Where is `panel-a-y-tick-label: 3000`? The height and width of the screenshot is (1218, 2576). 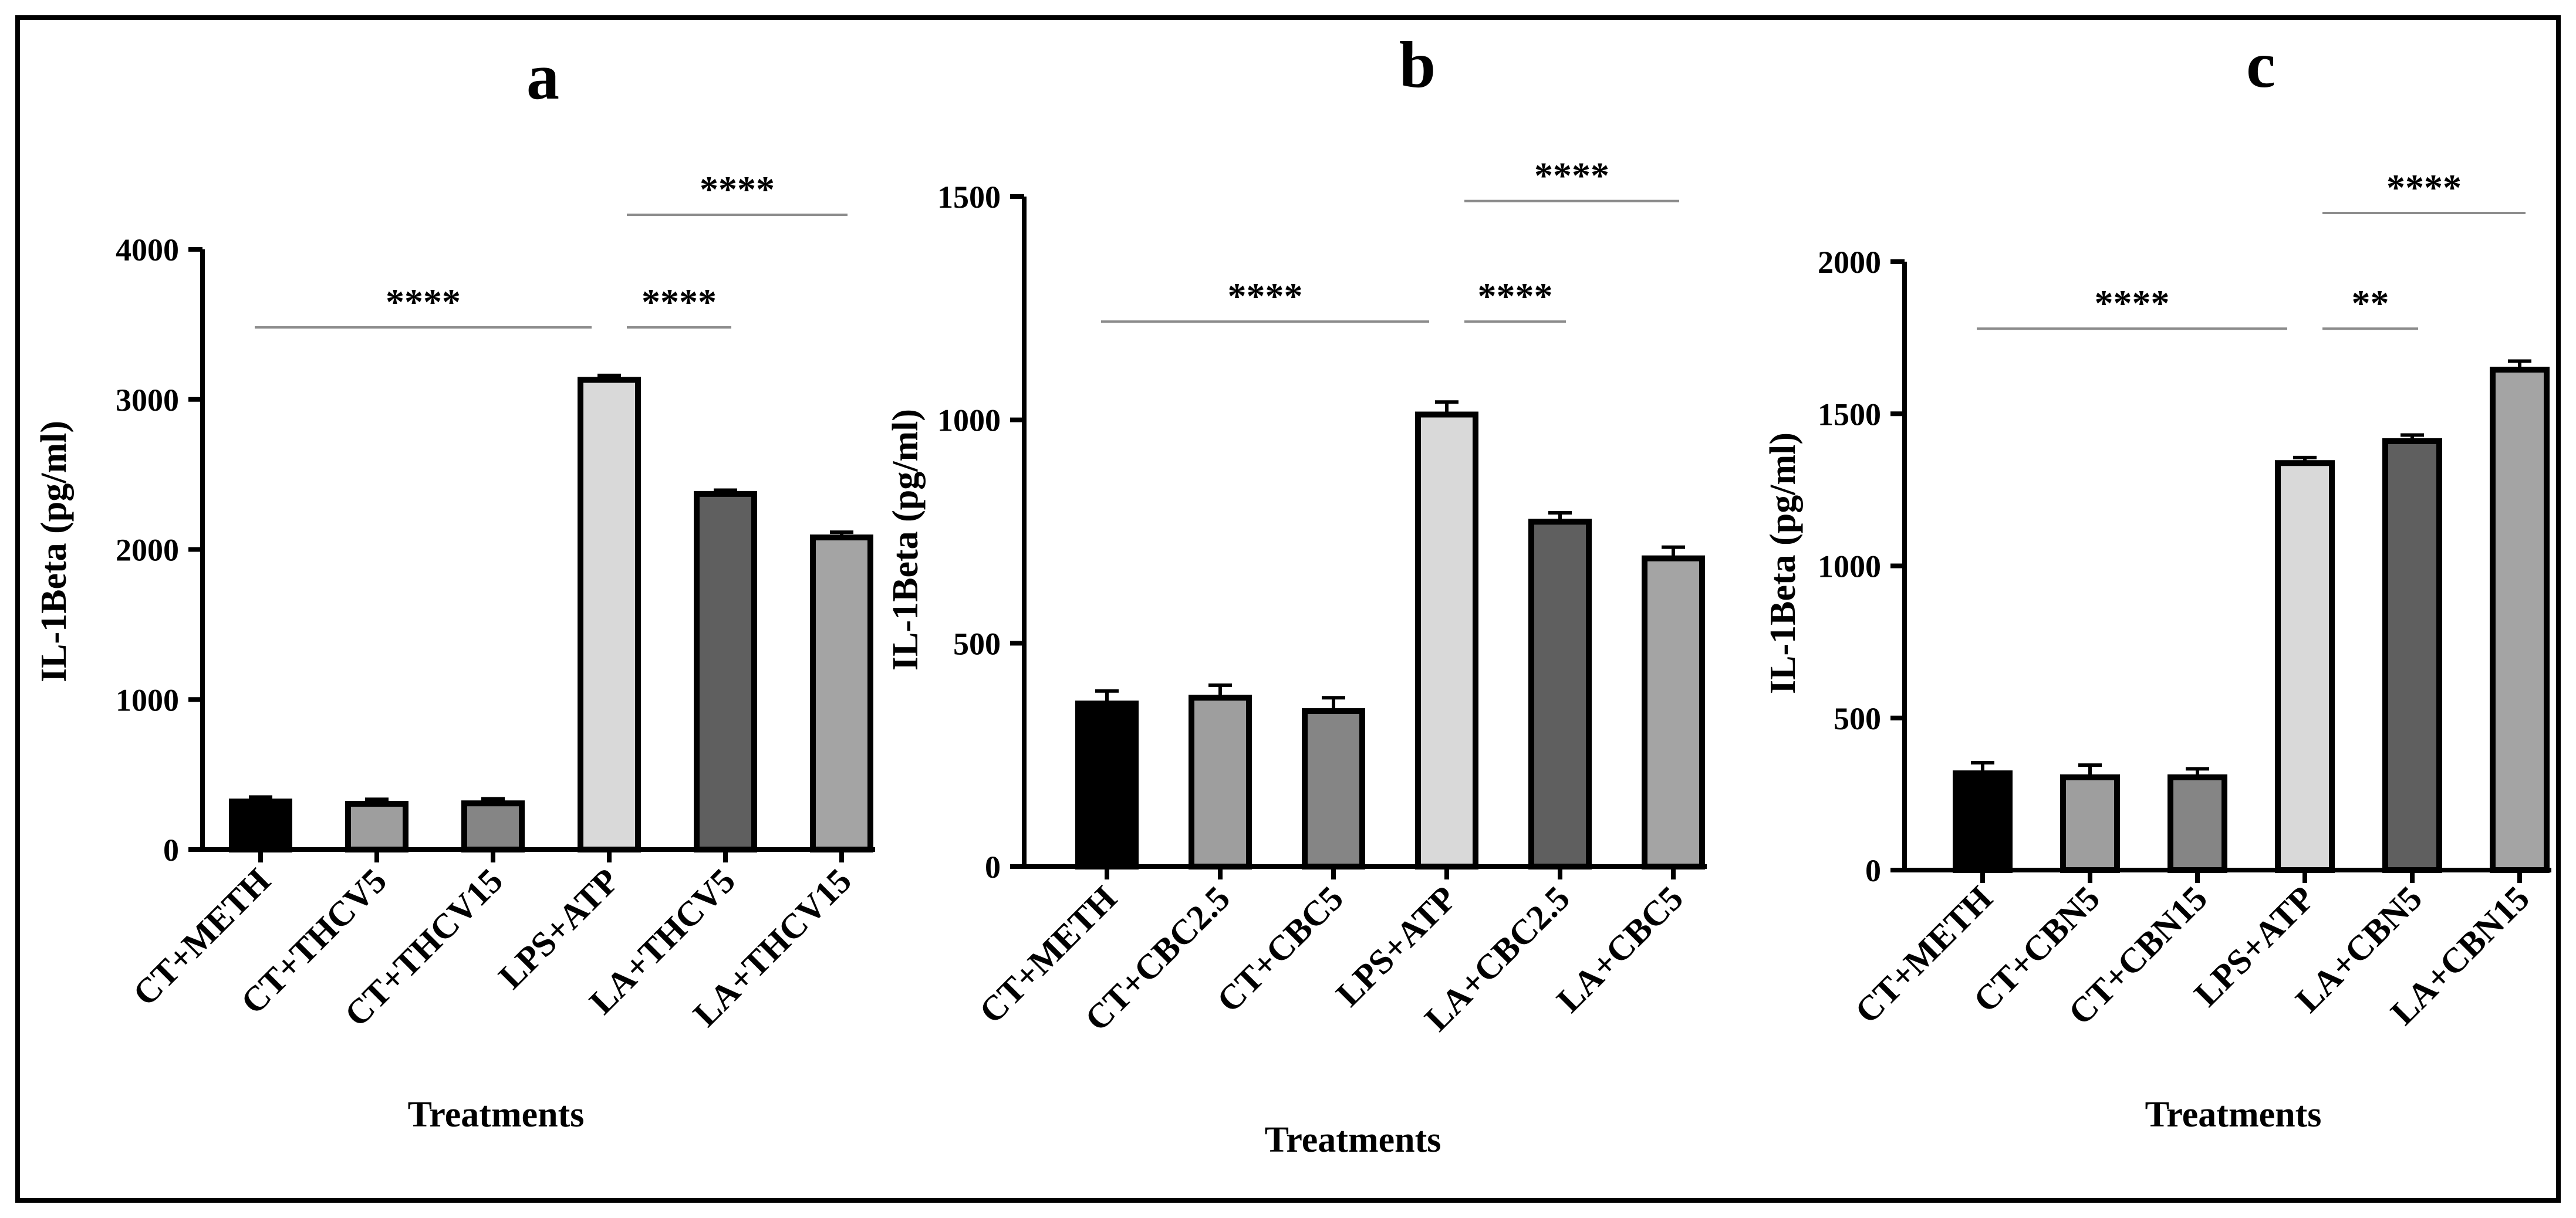
panel-a-y-tick-label: 3000 is located at coordinates (147, 400).